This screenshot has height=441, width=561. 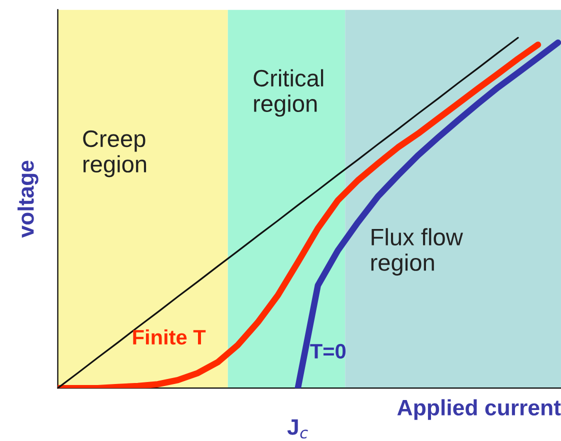 What do you see at coordinates (114, 154) in the screenshot?
I see `annotation: Creep region` at bounding box center [114, 154].